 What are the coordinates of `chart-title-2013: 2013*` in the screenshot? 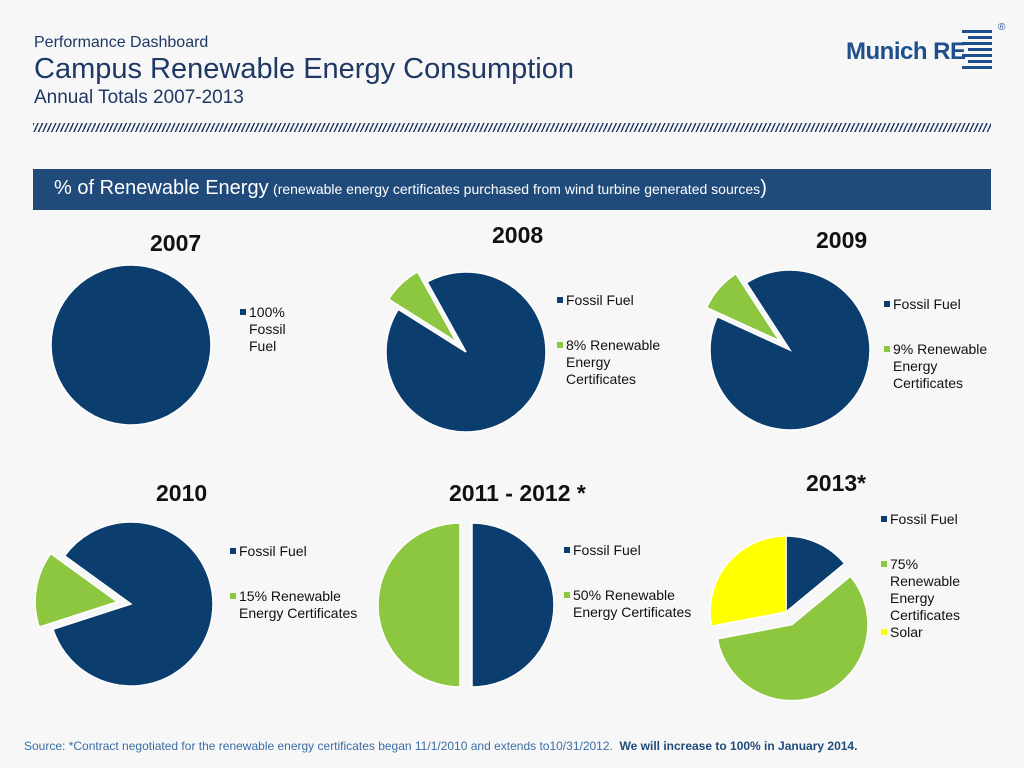 It's located at (836, 483).